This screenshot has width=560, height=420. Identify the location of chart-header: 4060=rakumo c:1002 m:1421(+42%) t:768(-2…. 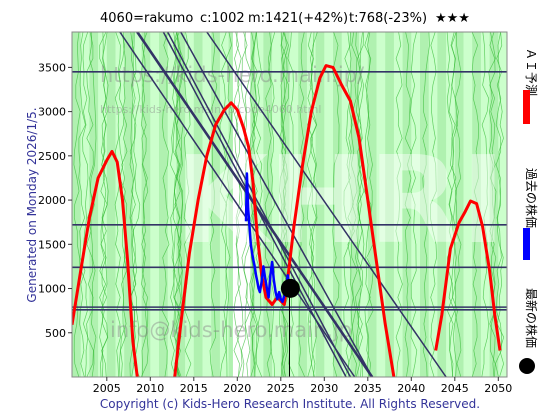
(285, 18).